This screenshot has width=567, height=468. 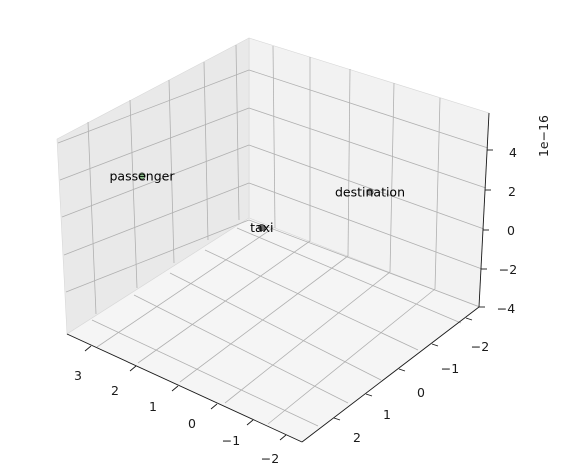 I want to click on x-tick-label: 1, so click(x=153, y=406).